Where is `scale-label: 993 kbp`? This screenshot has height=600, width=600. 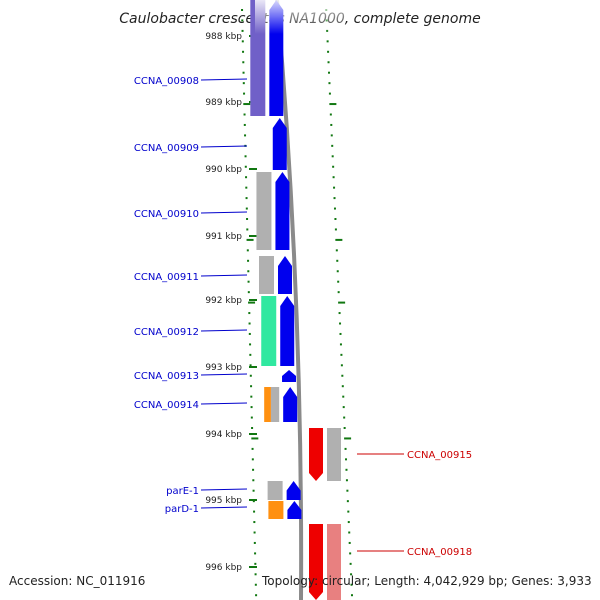 scale-label: 993 kbp is located at coordinates (223, 368).